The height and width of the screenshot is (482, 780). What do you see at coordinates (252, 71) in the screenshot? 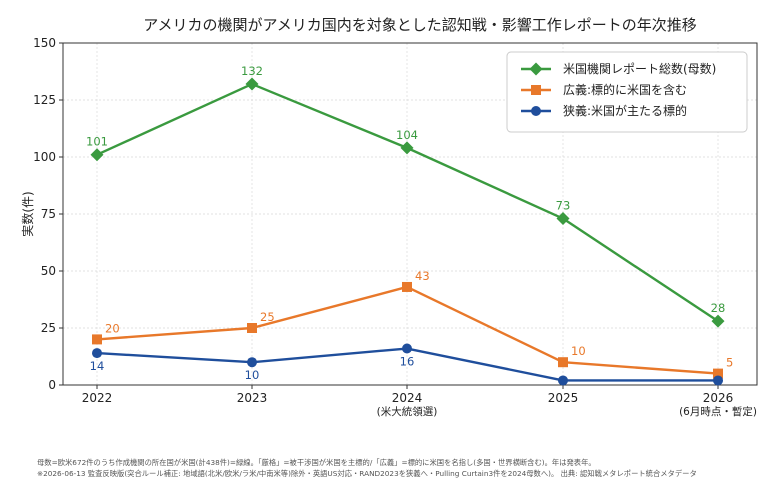
I see `data-label-s1: 132` at bounding box center [252, 71].